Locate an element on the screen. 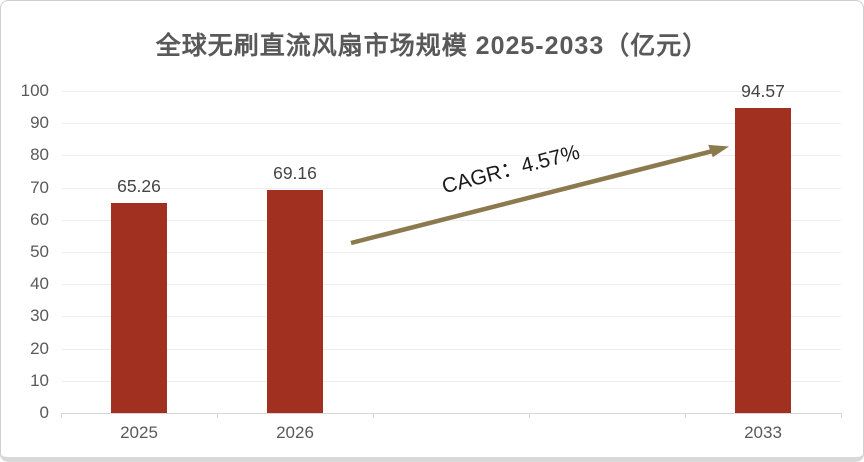  y-axis-tick-label: 40 is located at coordinates (39, 284).